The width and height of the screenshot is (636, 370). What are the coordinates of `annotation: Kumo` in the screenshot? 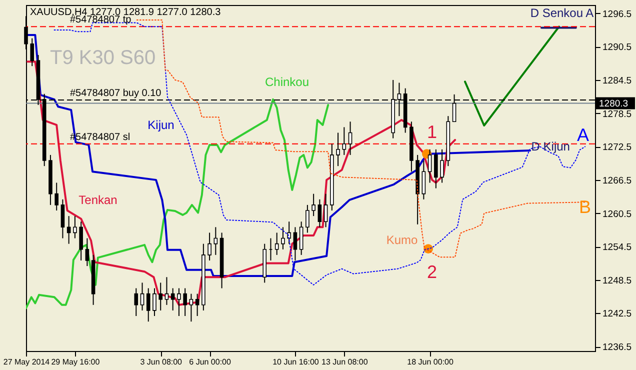 It's located at (402, 240).